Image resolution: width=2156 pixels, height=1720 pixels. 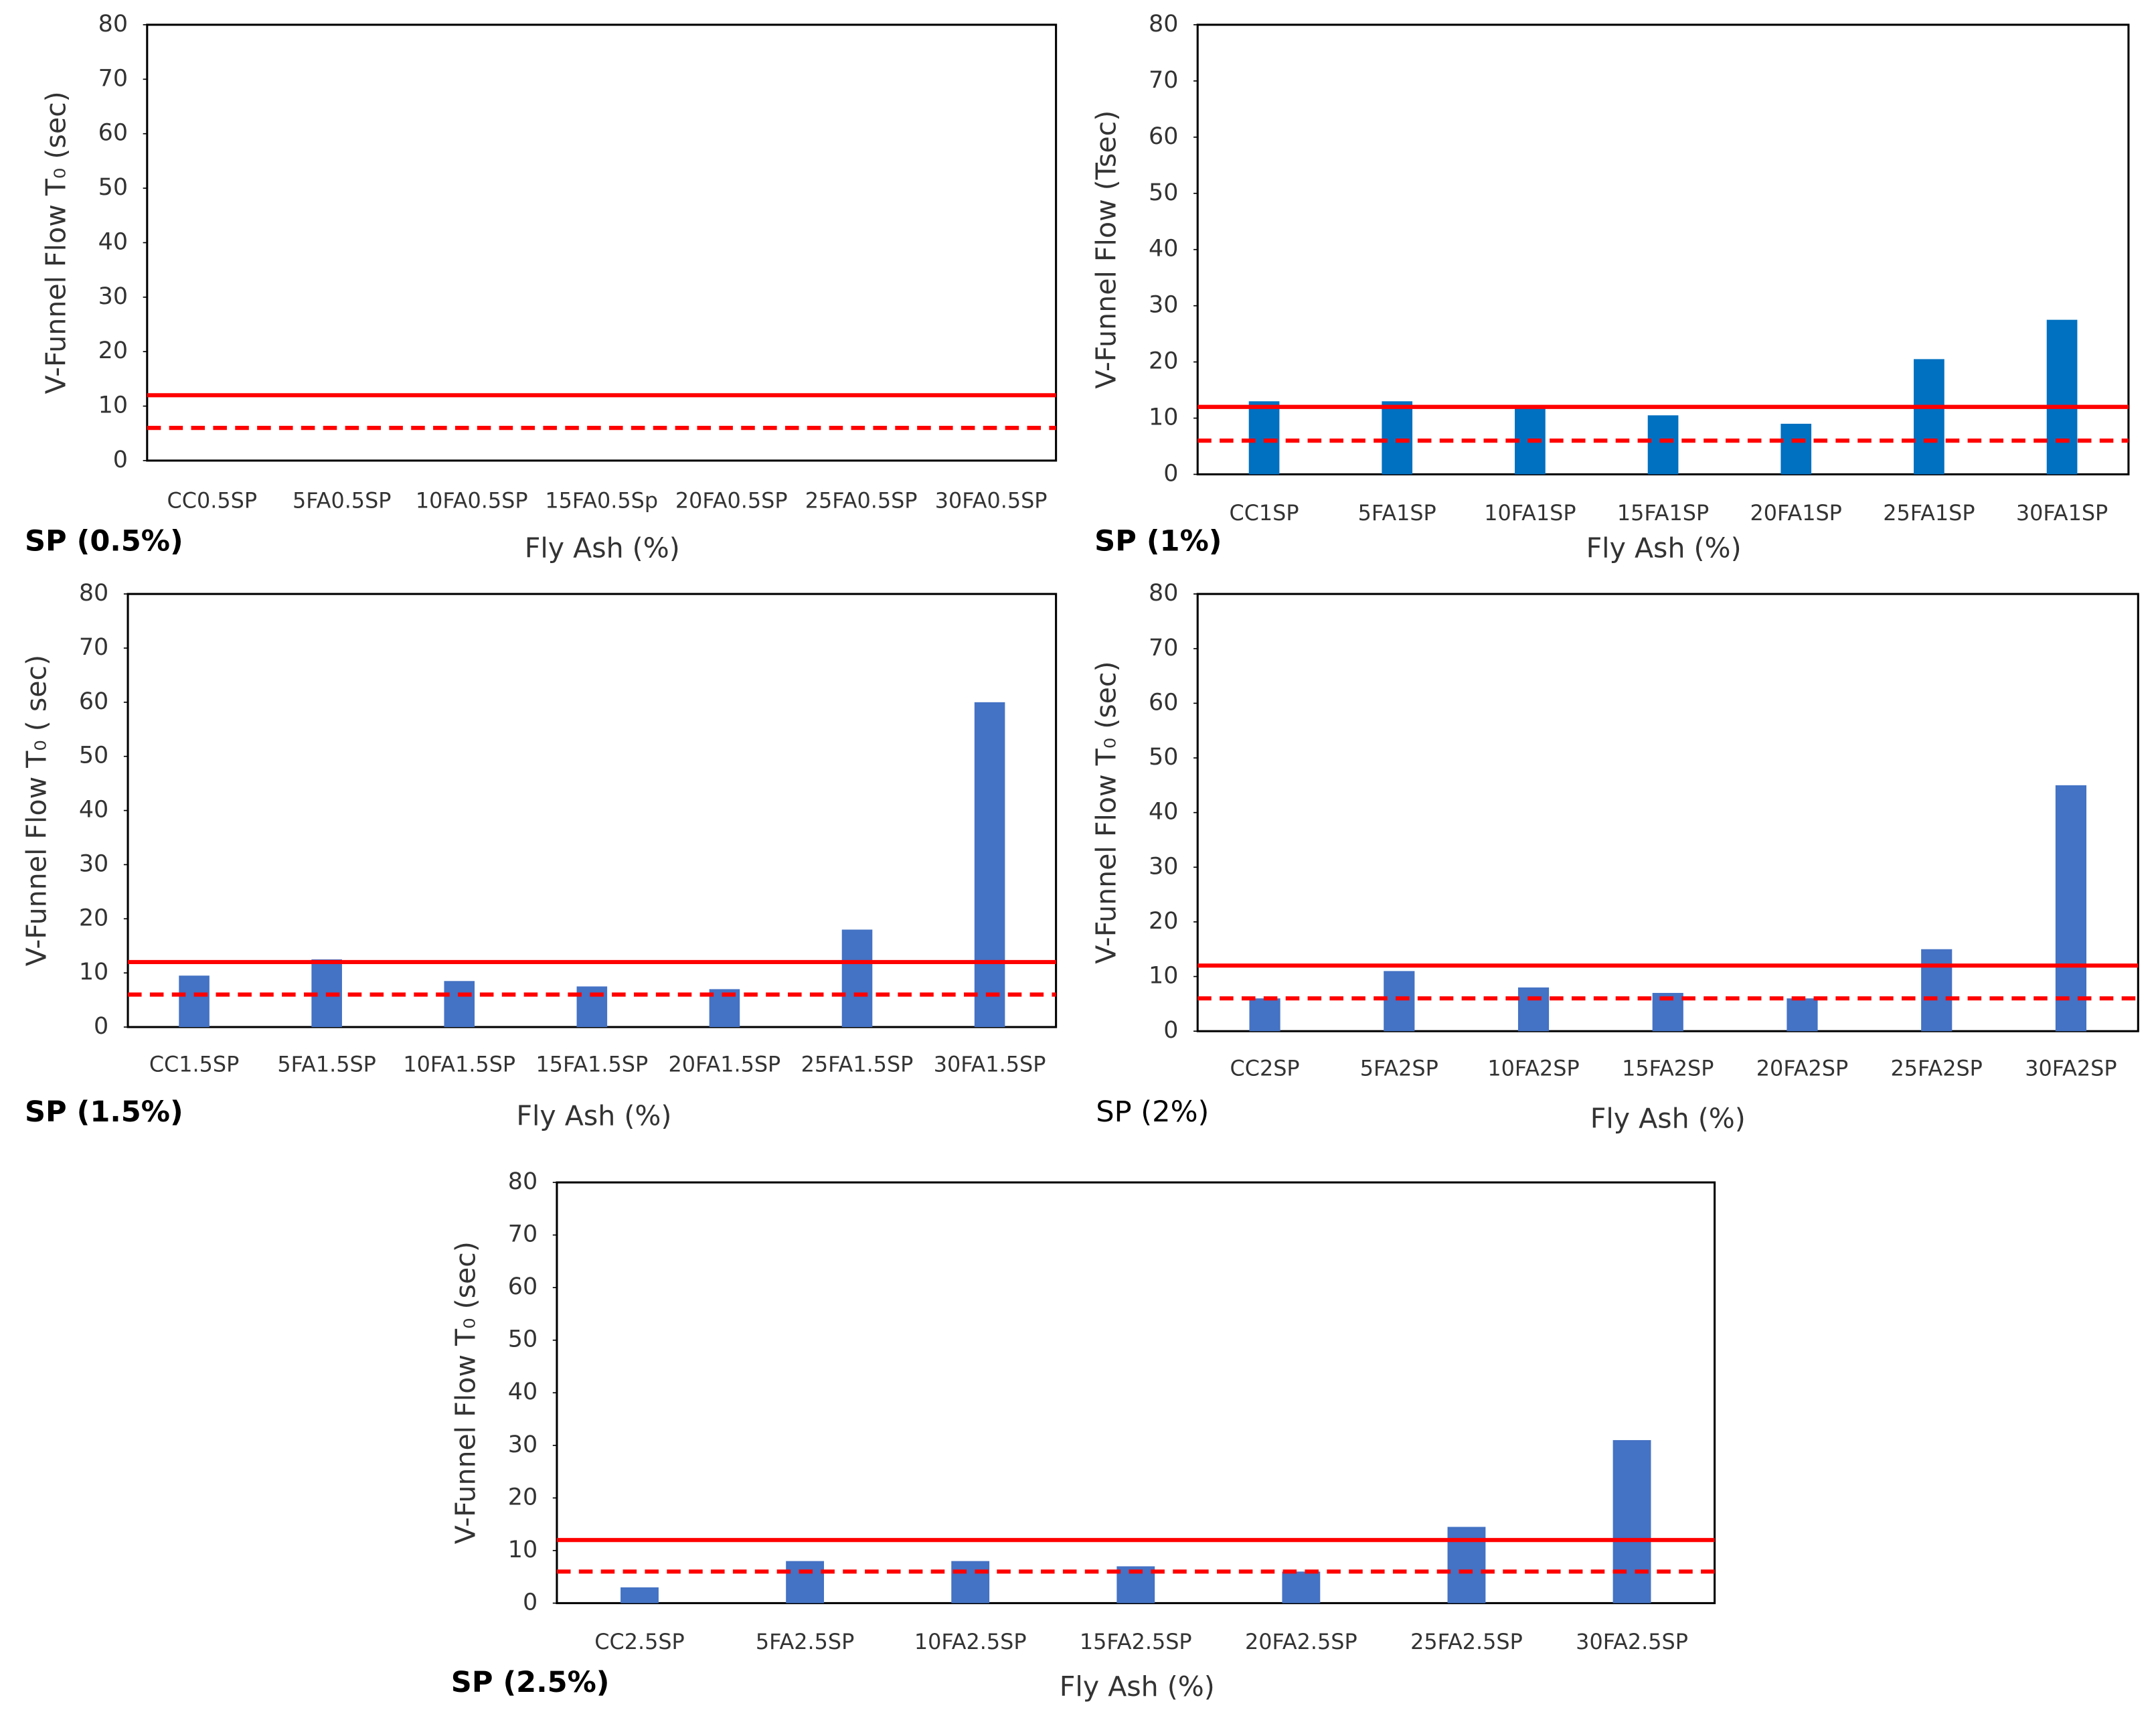 What do you see at coordinates (2071, 1068) in the screenshot?
I see `x-tick-label: 30FA2SP` at bounding box center [2071, 1068].